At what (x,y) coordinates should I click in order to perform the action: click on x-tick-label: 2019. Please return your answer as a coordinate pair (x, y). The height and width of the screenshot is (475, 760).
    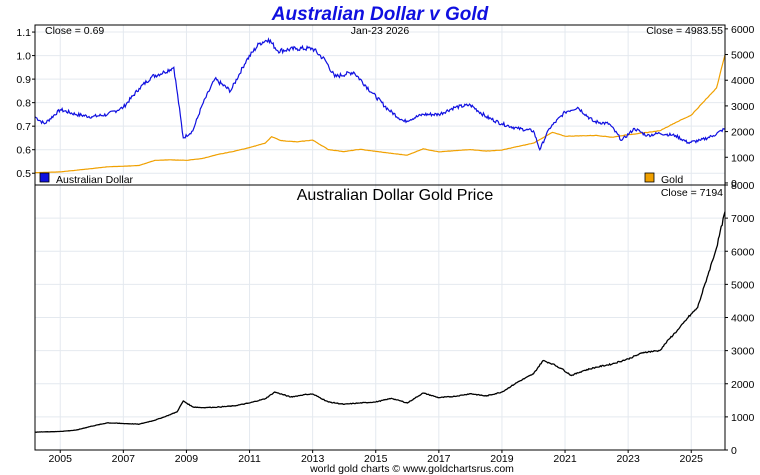
    Looking at the image, I should click on (502, 459).